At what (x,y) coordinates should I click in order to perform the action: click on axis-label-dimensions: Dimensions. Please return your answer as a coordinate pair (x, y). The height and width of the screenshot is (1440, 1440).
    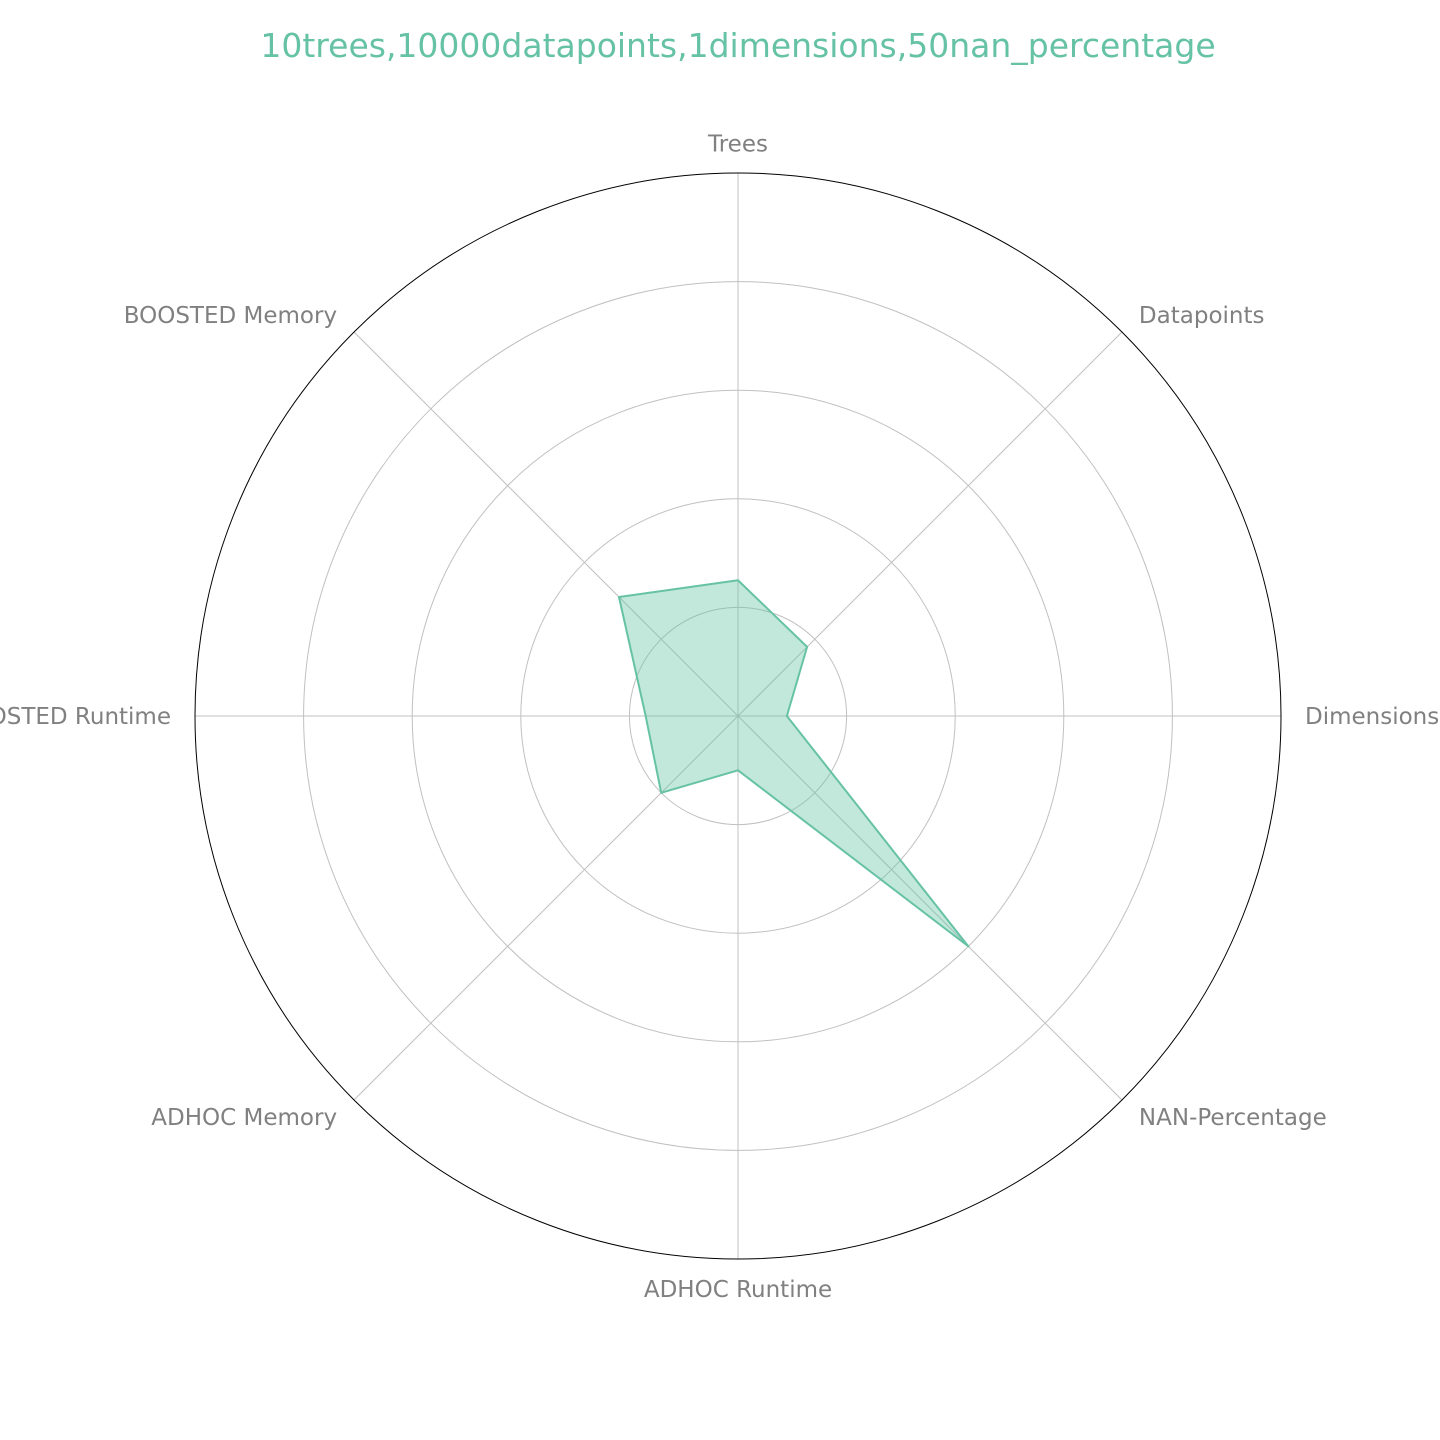
    Looking at the image, I should click on (1372, 717).